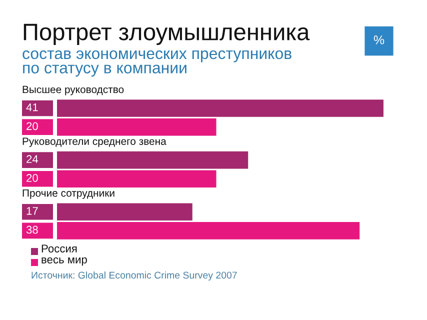  I want to click on data-label: 24, so click(32, 159).